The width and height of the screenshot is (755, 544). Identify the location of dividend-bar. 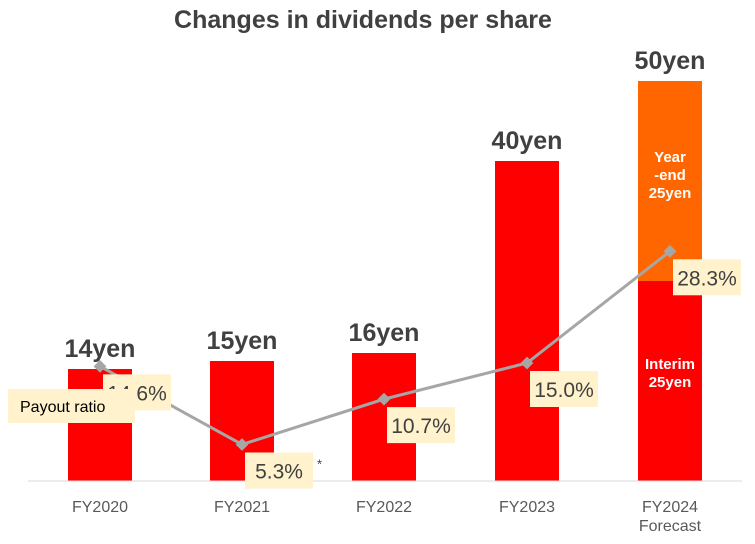
(527, 321).